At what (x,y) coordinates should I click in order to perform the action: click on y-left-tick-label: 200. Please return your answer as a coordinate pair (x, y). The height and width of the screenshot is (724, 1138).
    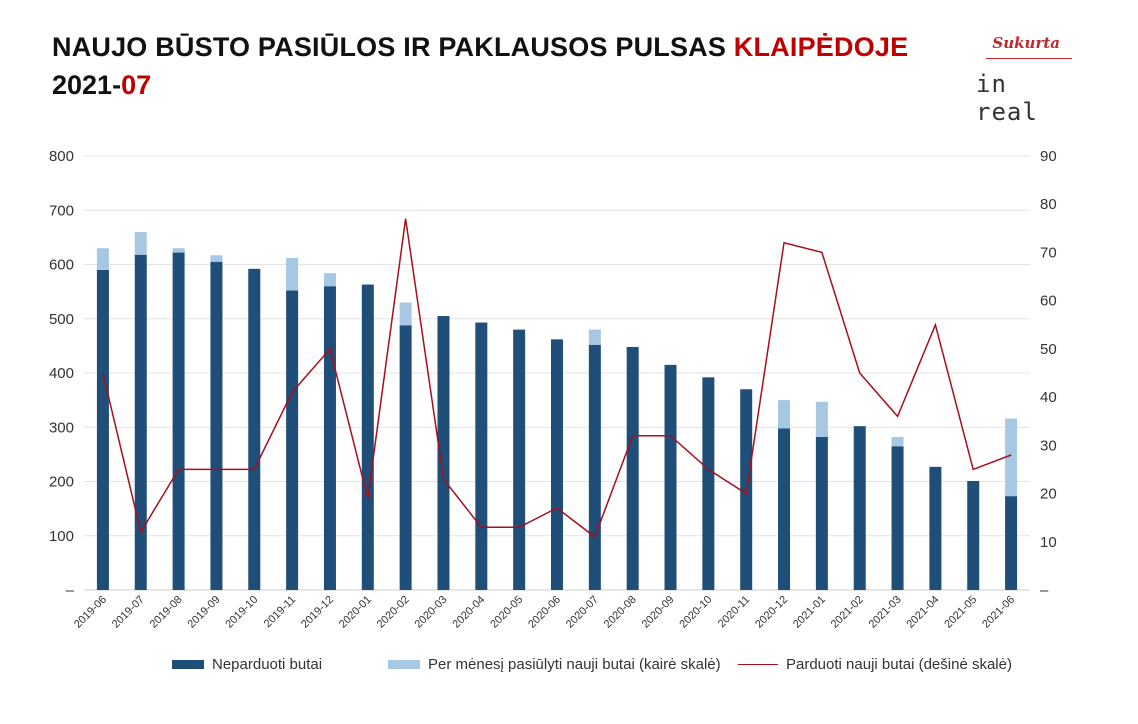
    Looking at the image, I should click on (61, 482).